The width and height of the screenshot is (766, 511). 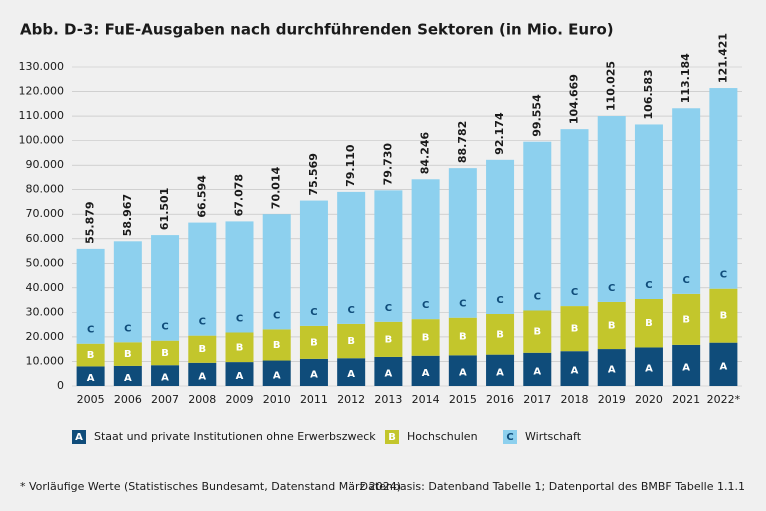 I want to click on x-tick-label: 2007, so click(x=165, y=399).